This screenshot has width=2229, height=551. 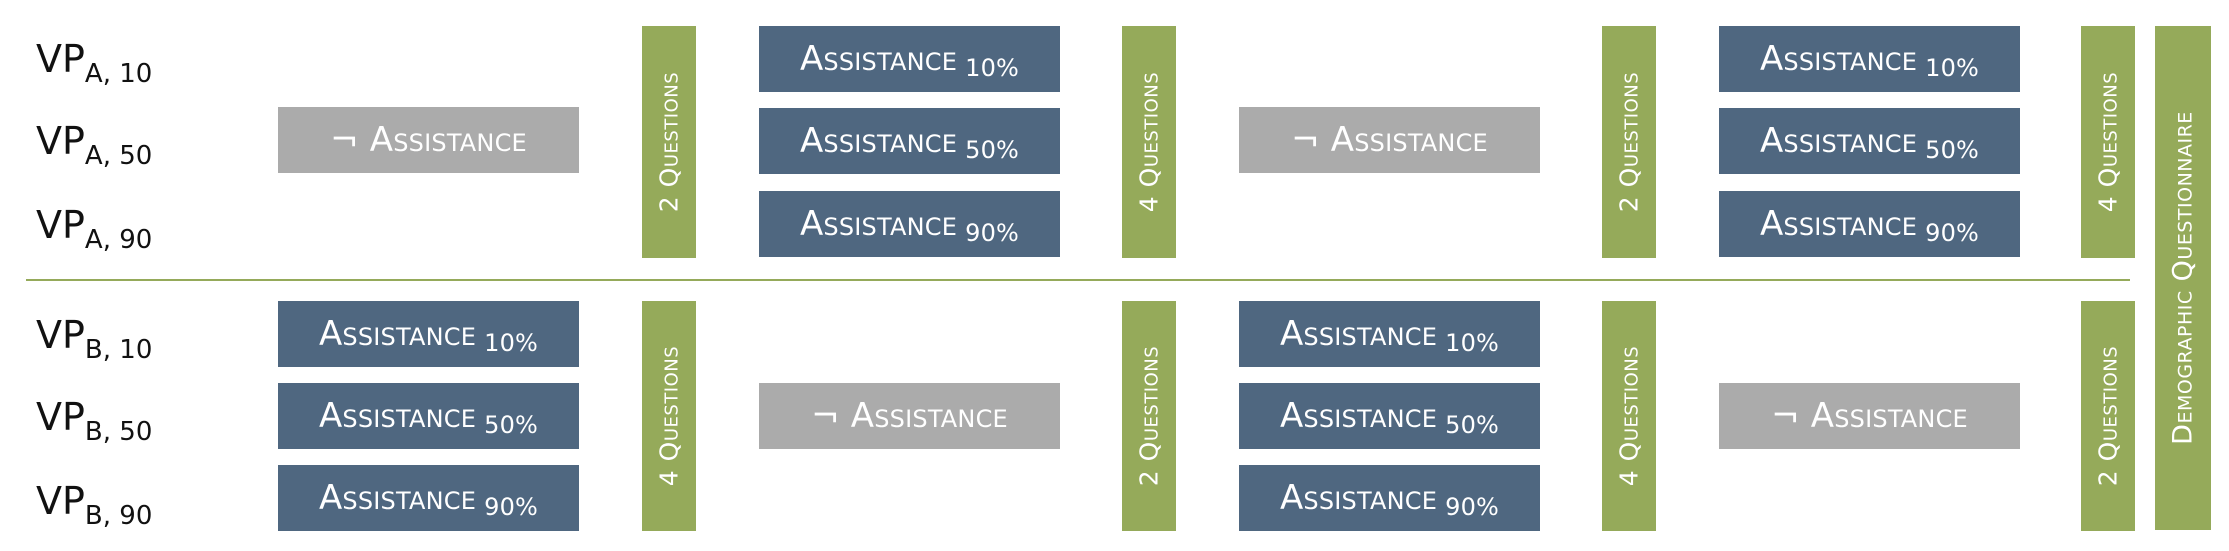 I want to click on group-b-phase1-assistance-90: Assistance 90%, so click(x=428, y=498).